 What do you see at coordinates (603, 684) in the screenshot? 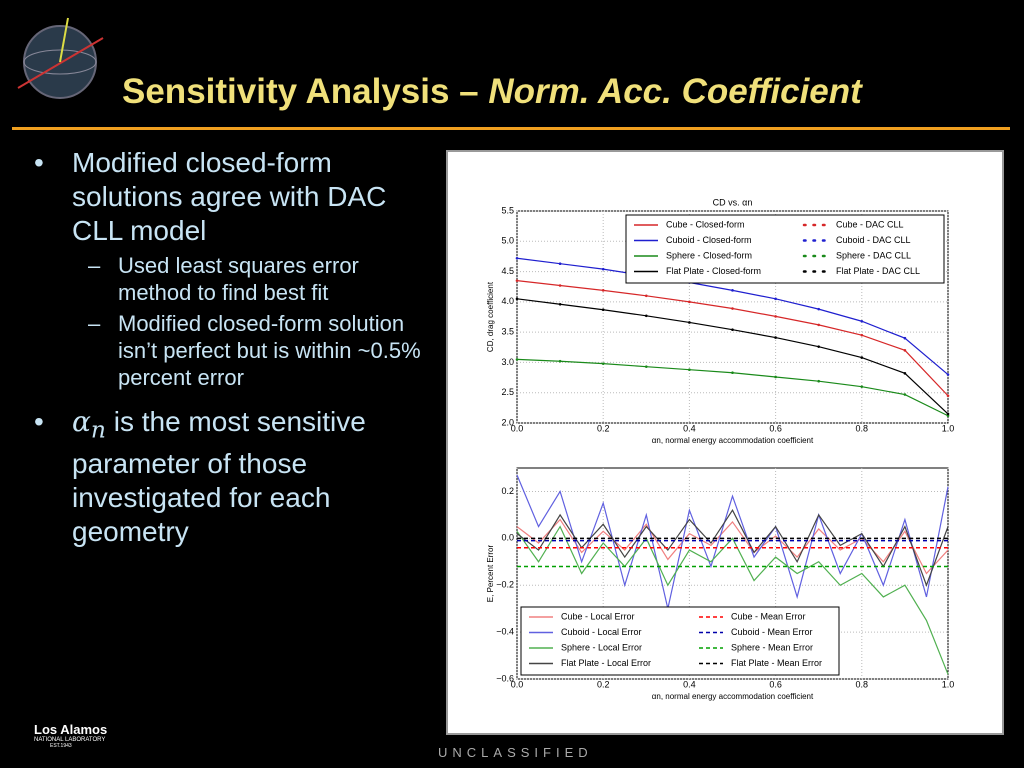
I see `x-tick-label: 0.2` at bounding box center [603, 684].